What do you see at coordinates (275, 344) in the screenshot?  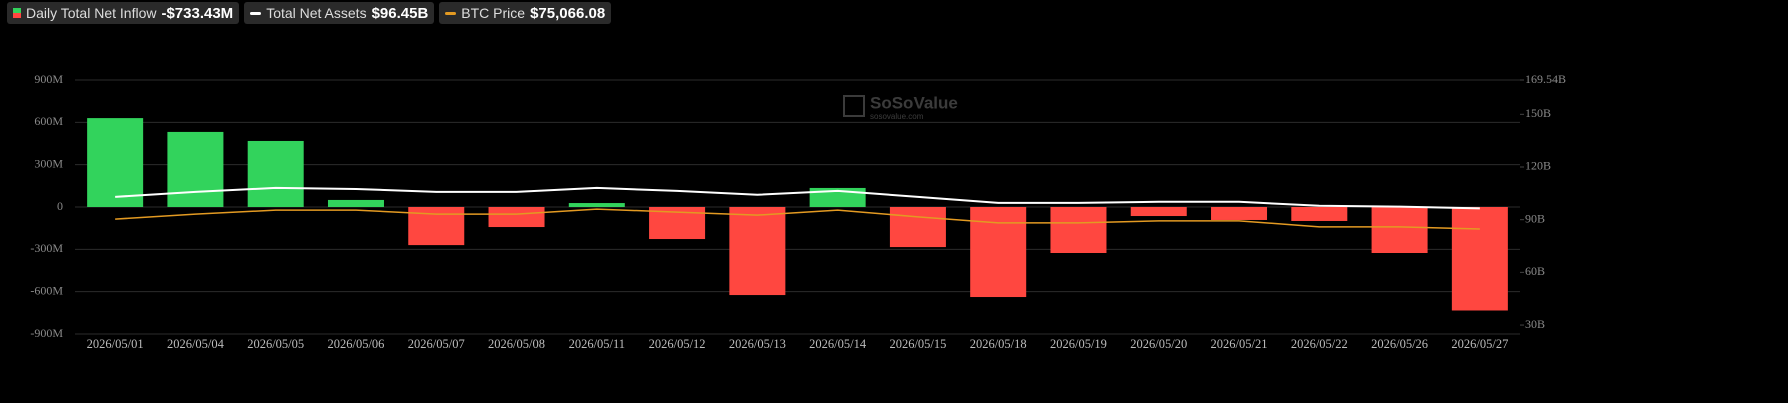 I see `x-tick-label: 2026/05/05` at bounding box center [275, 344].